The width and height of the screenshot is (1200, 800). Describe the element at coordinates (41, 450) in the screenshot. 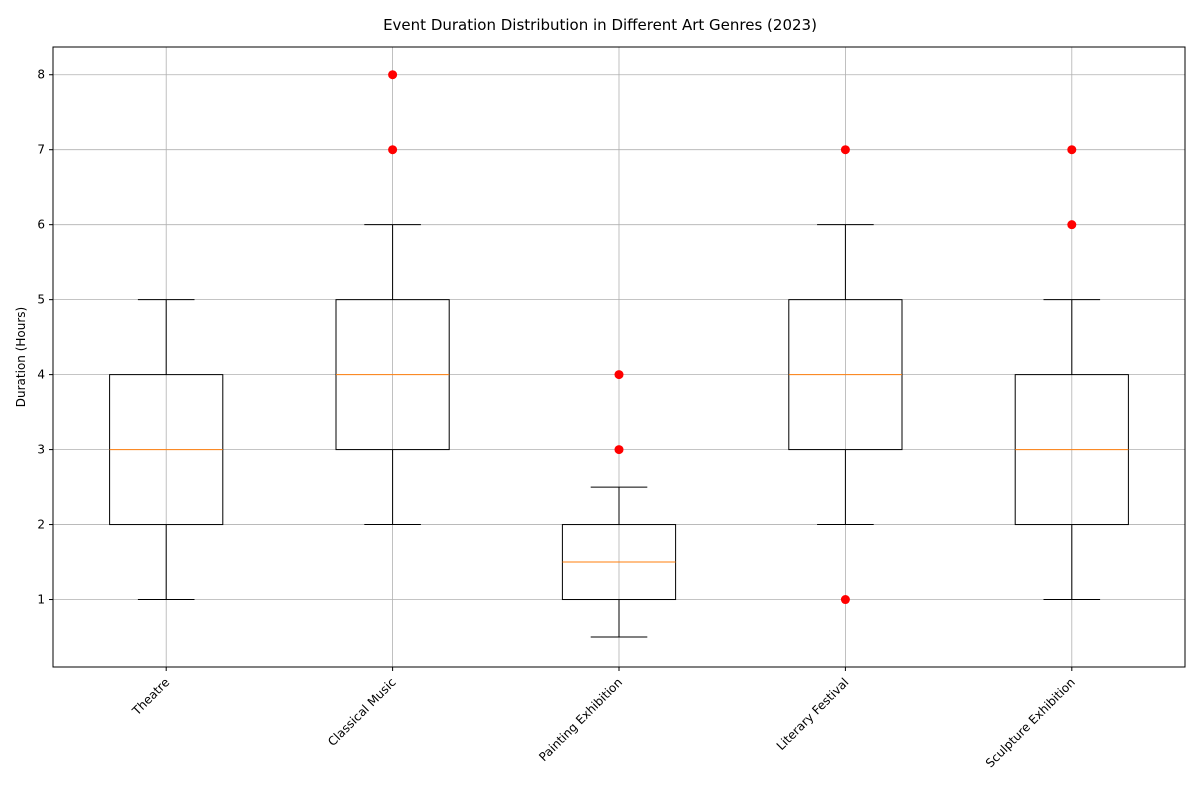

I see `y-tick-label: 3` at that location.